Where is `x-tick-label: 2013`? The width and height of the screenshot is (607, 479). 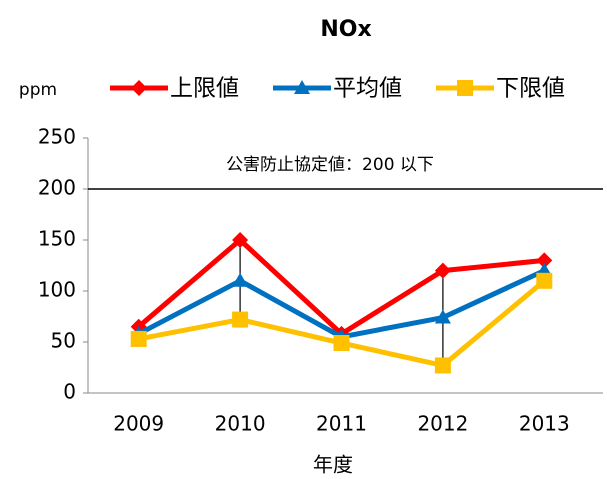 x-tick-label: 2013 is located at coordinates (544, 424).